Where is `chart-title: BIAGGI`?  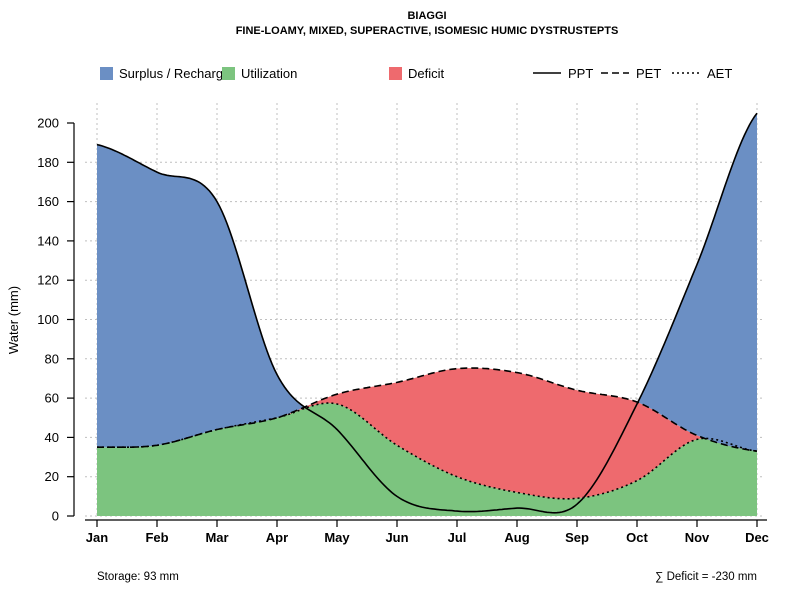
chart-title: BIAGGI is located at coordinates (426, 16).